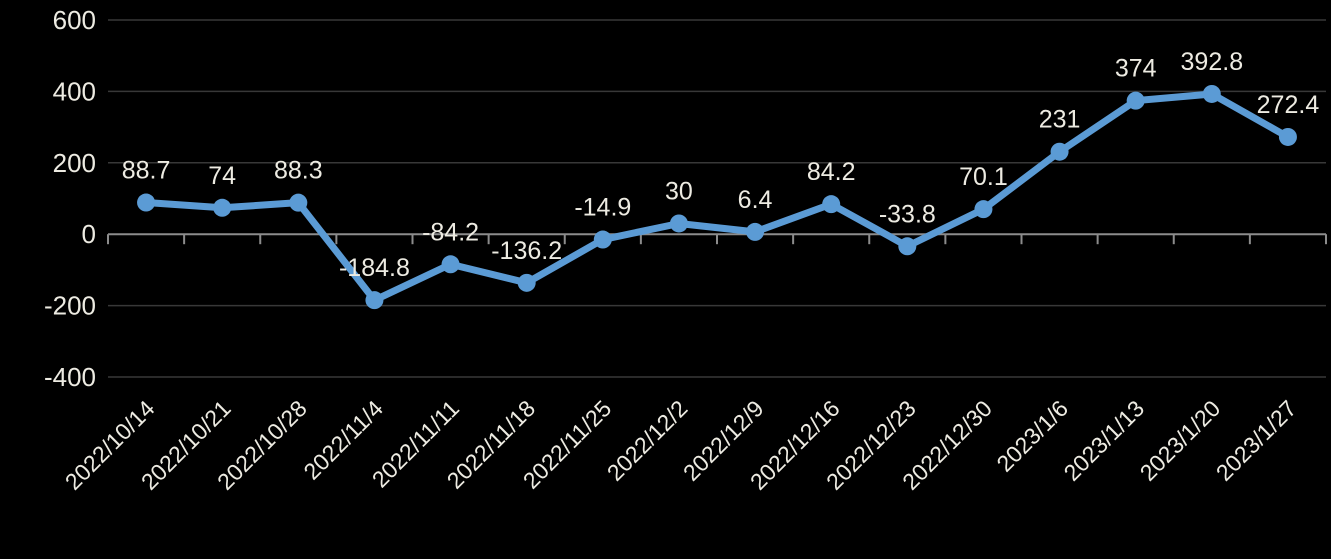 This screenshot has width=1331, height=559. Describe the element at coordinates (450, 232) in the screenshot. I see `data-label: -84.2` at that location.